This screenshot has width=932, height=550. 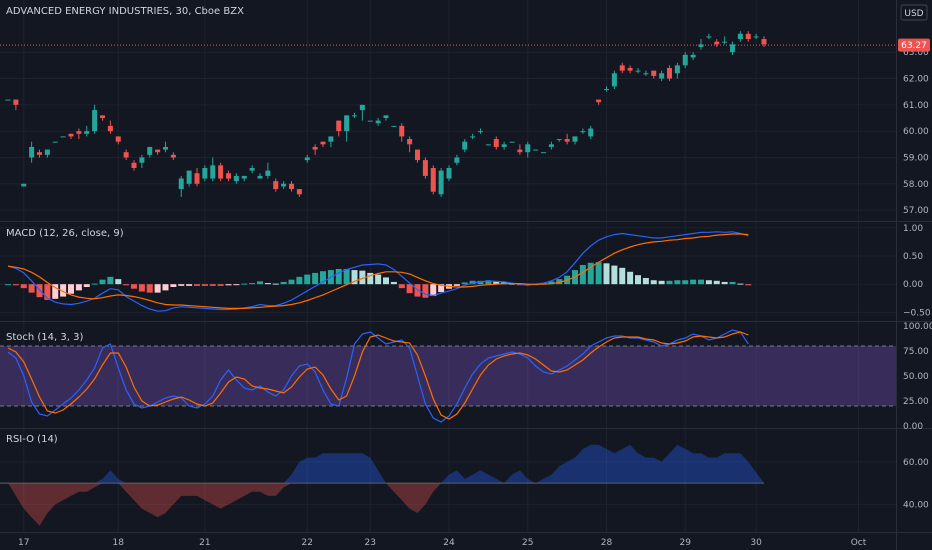 I want to click on macd-pane, so click(x=378, y=271).